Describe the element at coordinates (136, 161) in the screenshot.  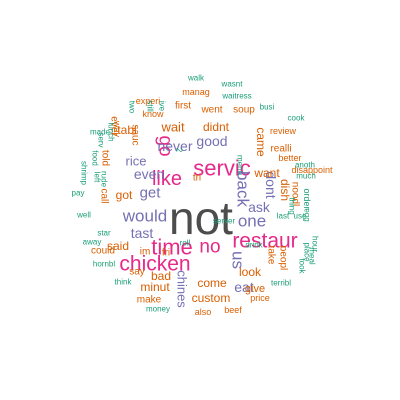
I see `word-rice: rice` at that location.